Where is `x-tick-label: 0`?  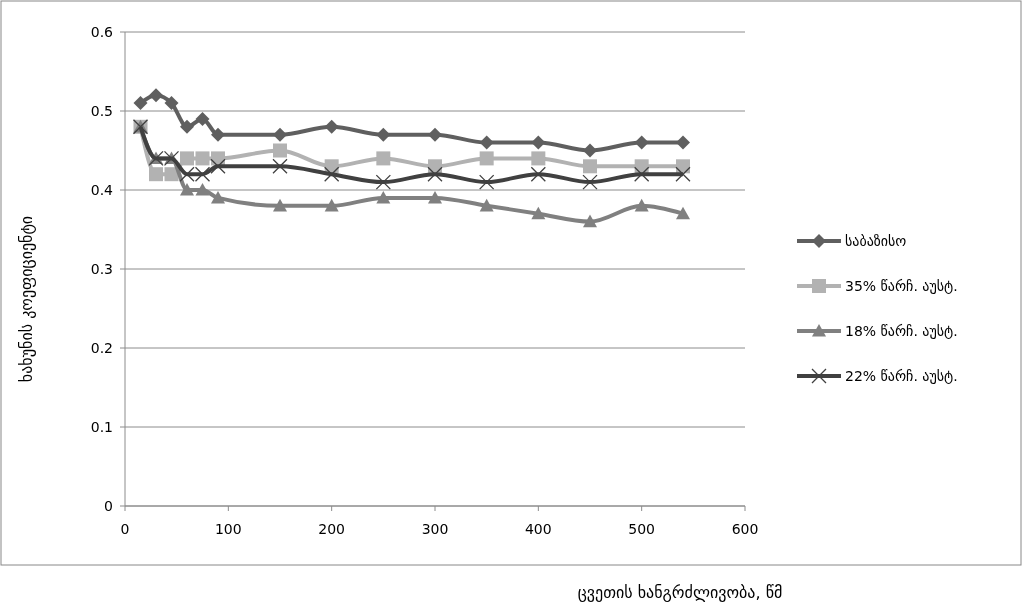 x-tick-label: 0 is located at coordinates (125, 529).